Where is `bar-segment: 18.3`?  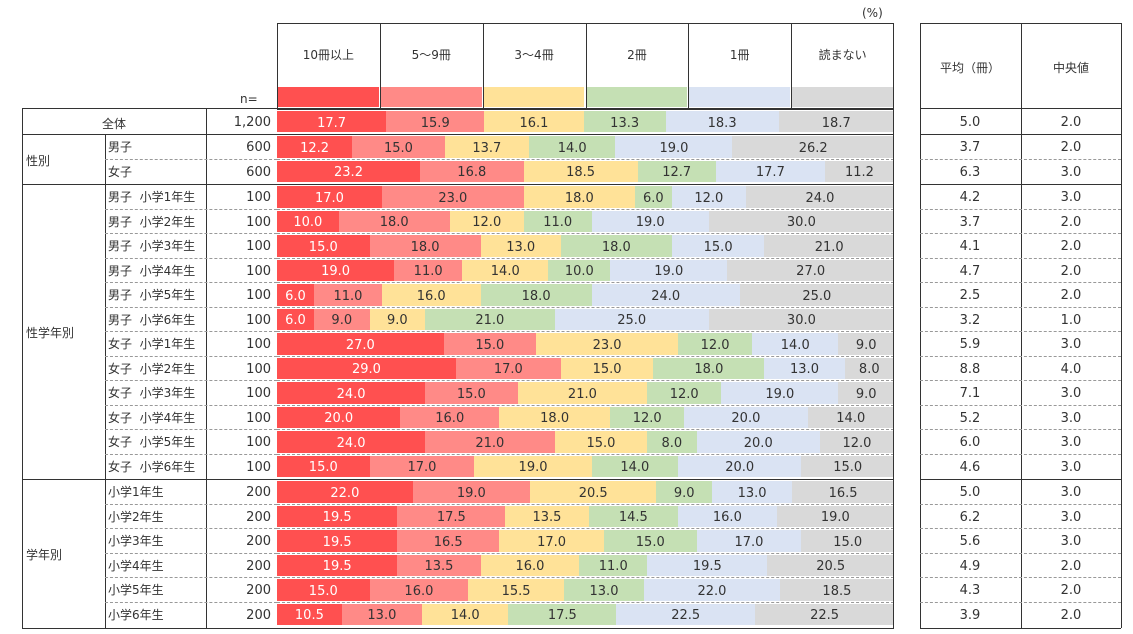 bar-segment: 18.3 is located at coordinates (722, 121).